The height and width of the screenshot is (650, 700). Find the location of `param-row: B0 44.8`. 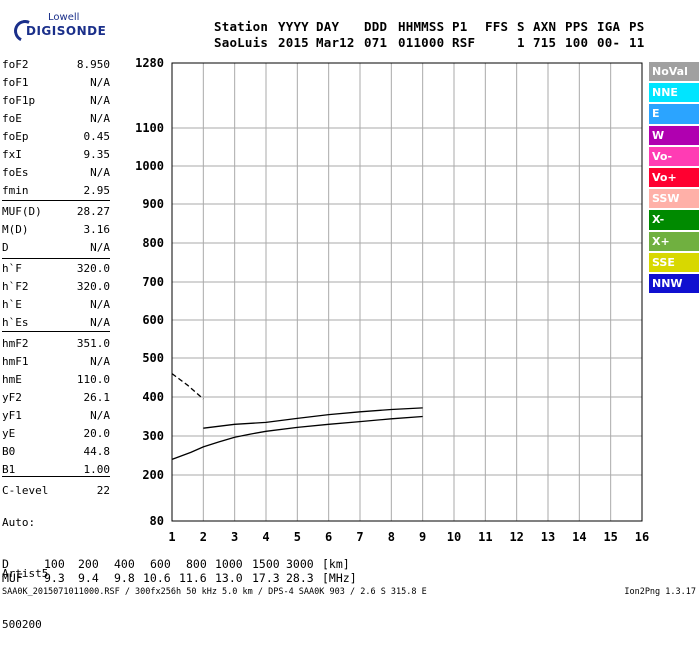

param-row: B0 44.8 is located at coordinates (56, 452).